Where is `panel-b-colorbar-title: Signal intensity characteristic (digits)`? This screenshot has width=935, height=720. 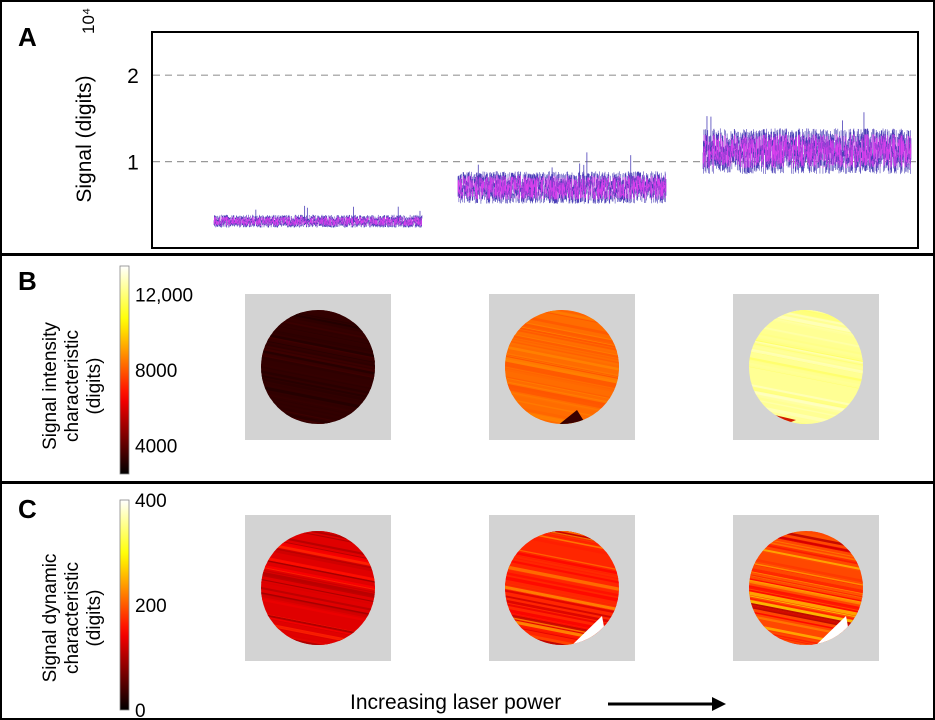 panel-b-colorbar-title: Signal intensity characteristic (digits) is located at coordinates (73, 386).